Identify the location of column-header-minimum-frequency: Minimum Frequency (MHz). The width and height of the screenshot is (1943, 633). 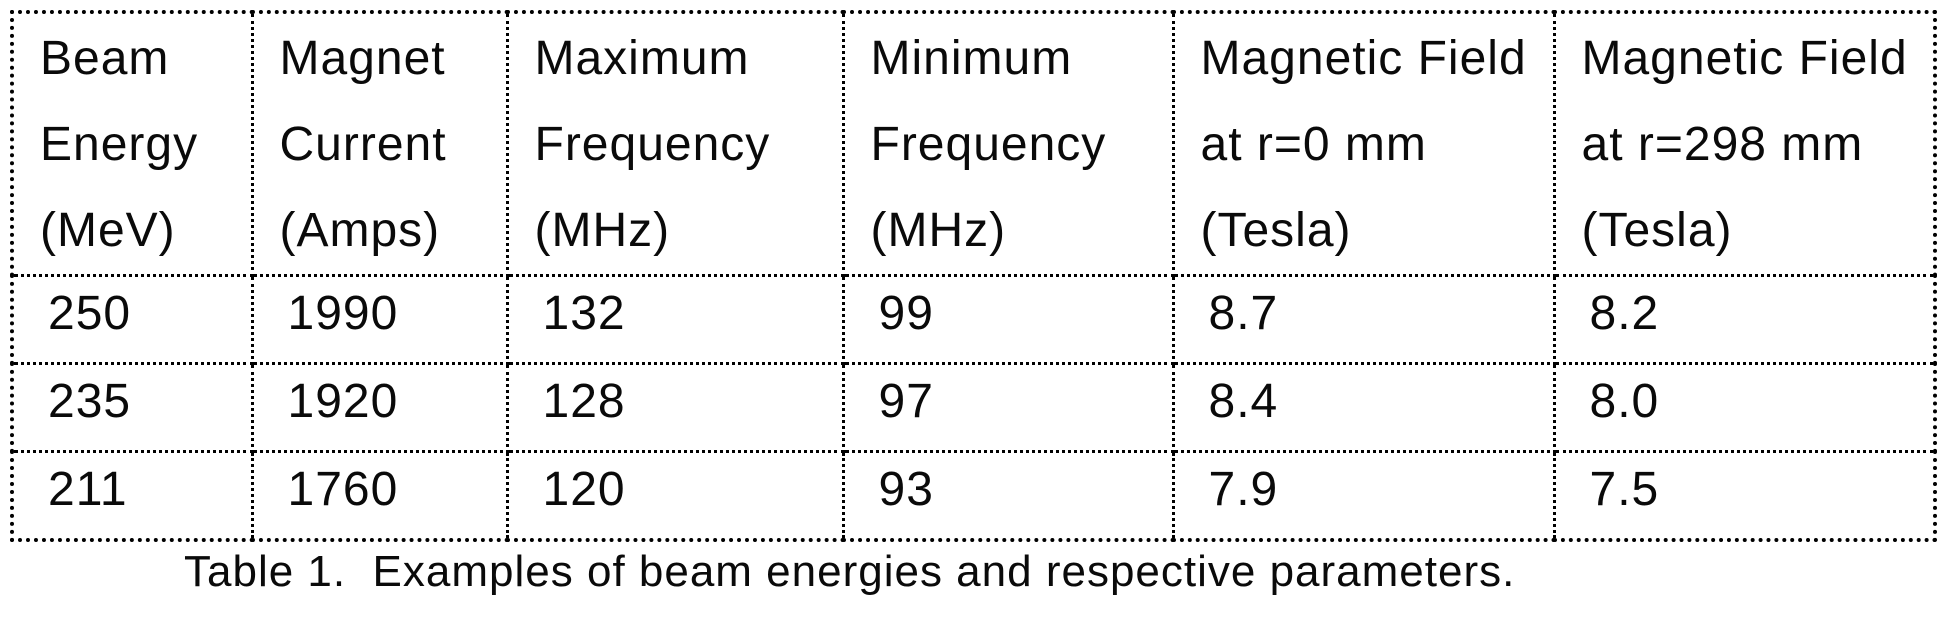
(1008, 143).